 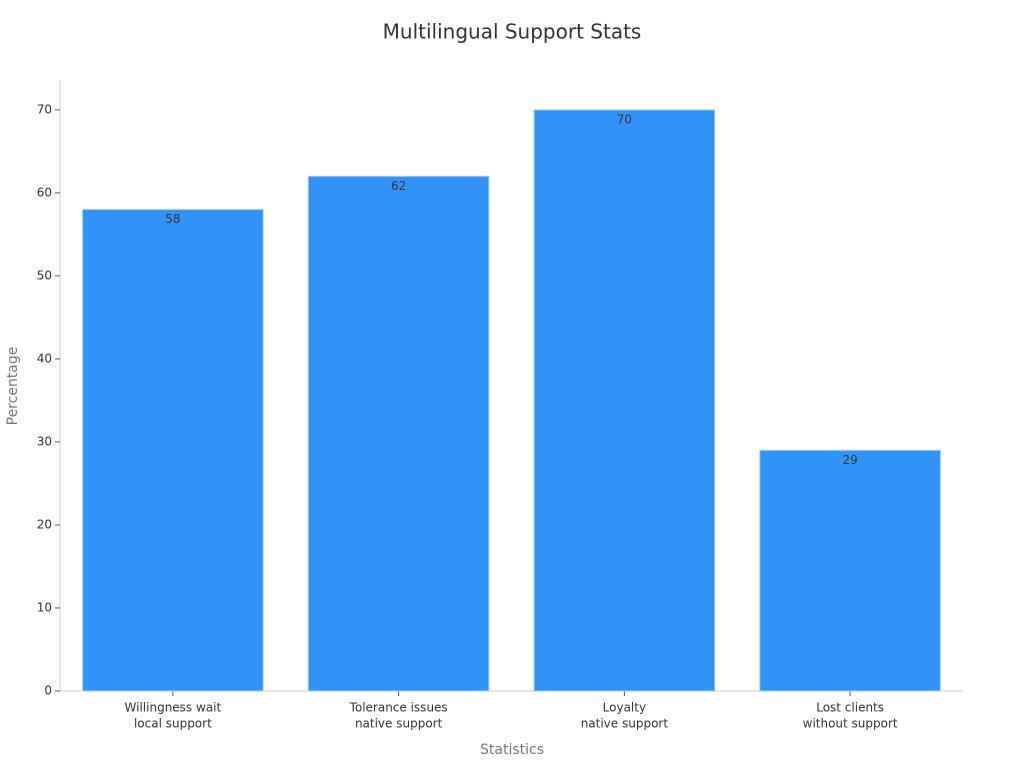 I want to click on x-tick-label: Loyalty, so click(x=624, y=708).